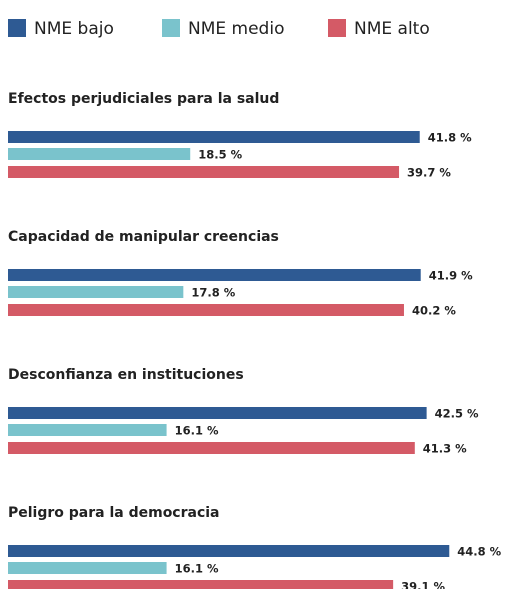 The height and width of the screenshot is (589, 509). Describe the element at coordinates (451, 276) in the screenshot. I see `value-label: 41.9 %` at that location.